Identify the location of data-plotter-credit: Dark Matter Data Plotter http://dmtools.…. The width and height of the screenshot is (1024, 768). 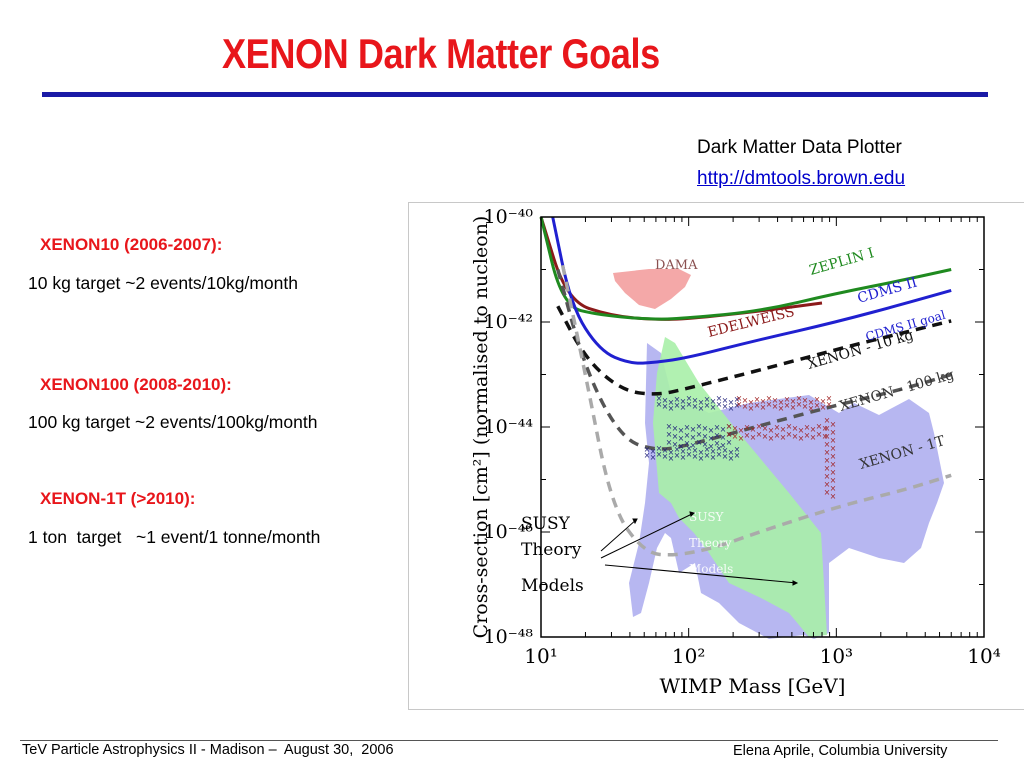
(801, 163).